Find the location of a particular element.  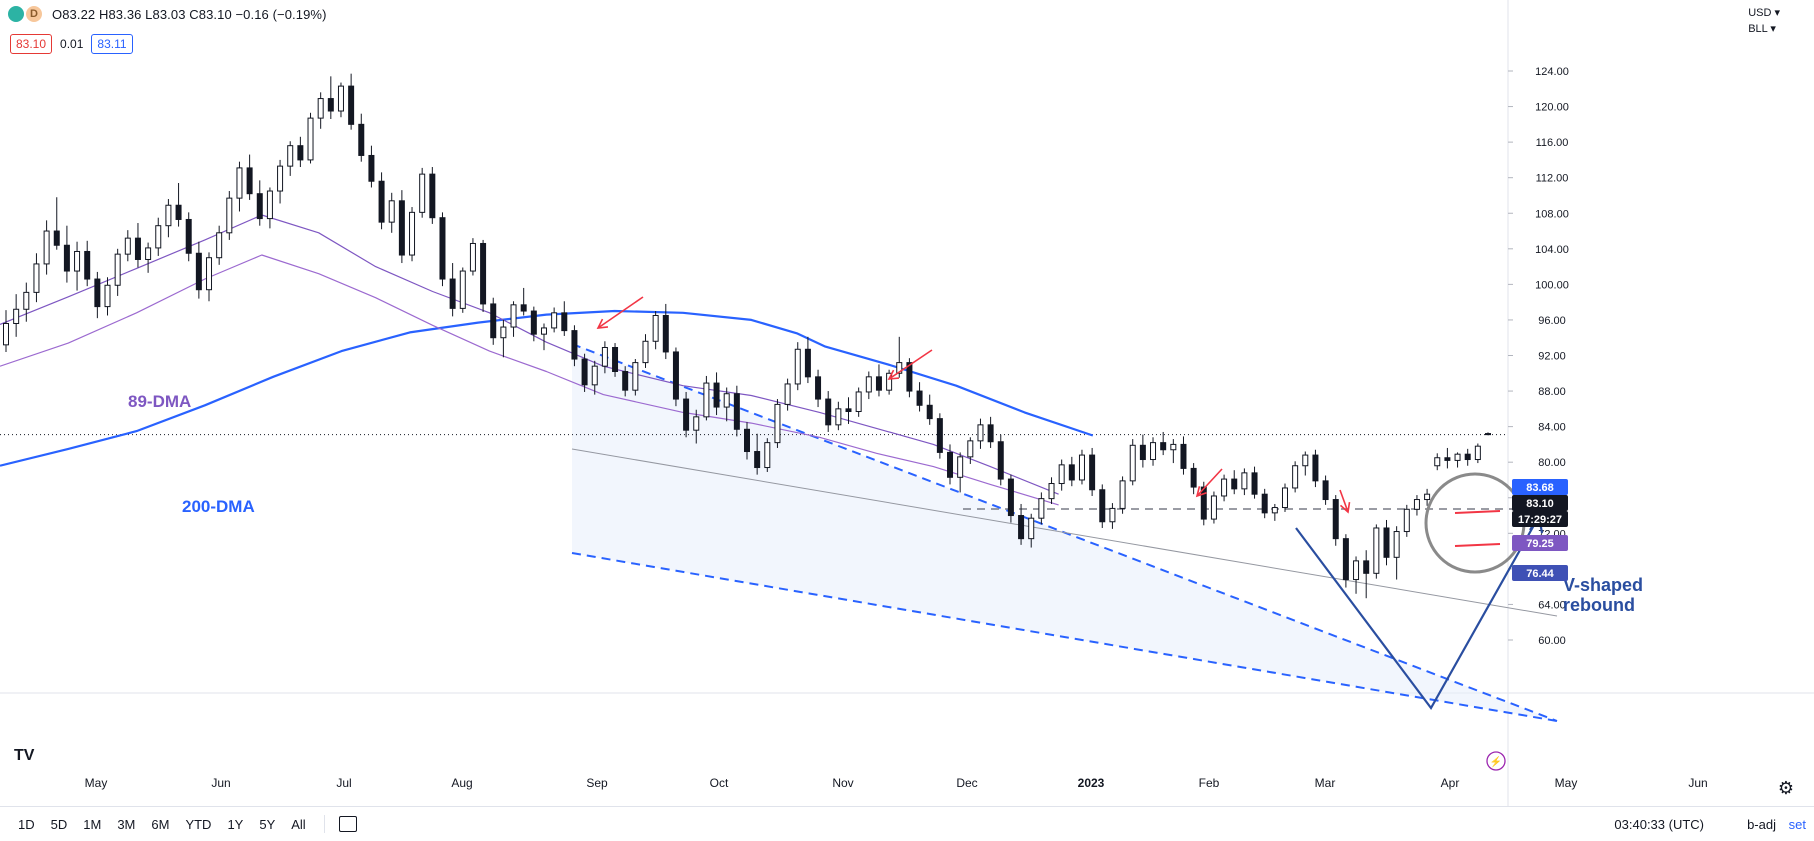

go-to-date-calendar-icon is located at coordinates (347, 824).